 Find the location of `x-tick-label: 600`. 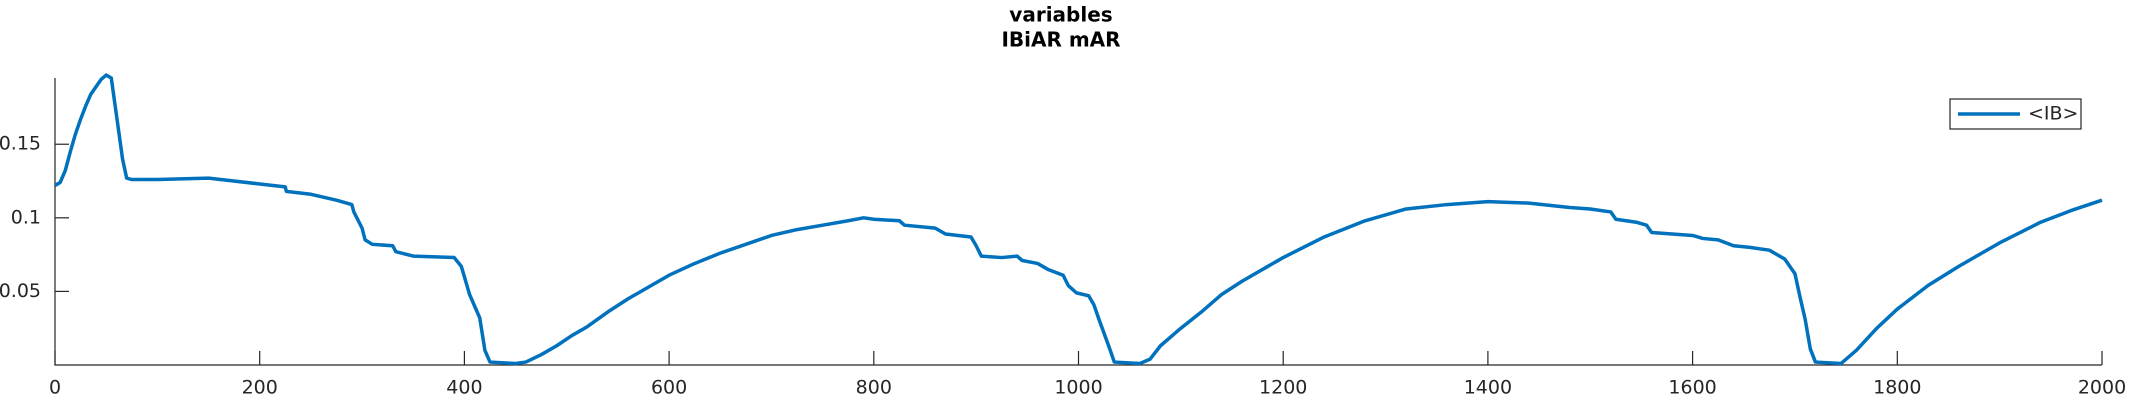

x-tick-label: 600 is located at coordinates (669, 388).